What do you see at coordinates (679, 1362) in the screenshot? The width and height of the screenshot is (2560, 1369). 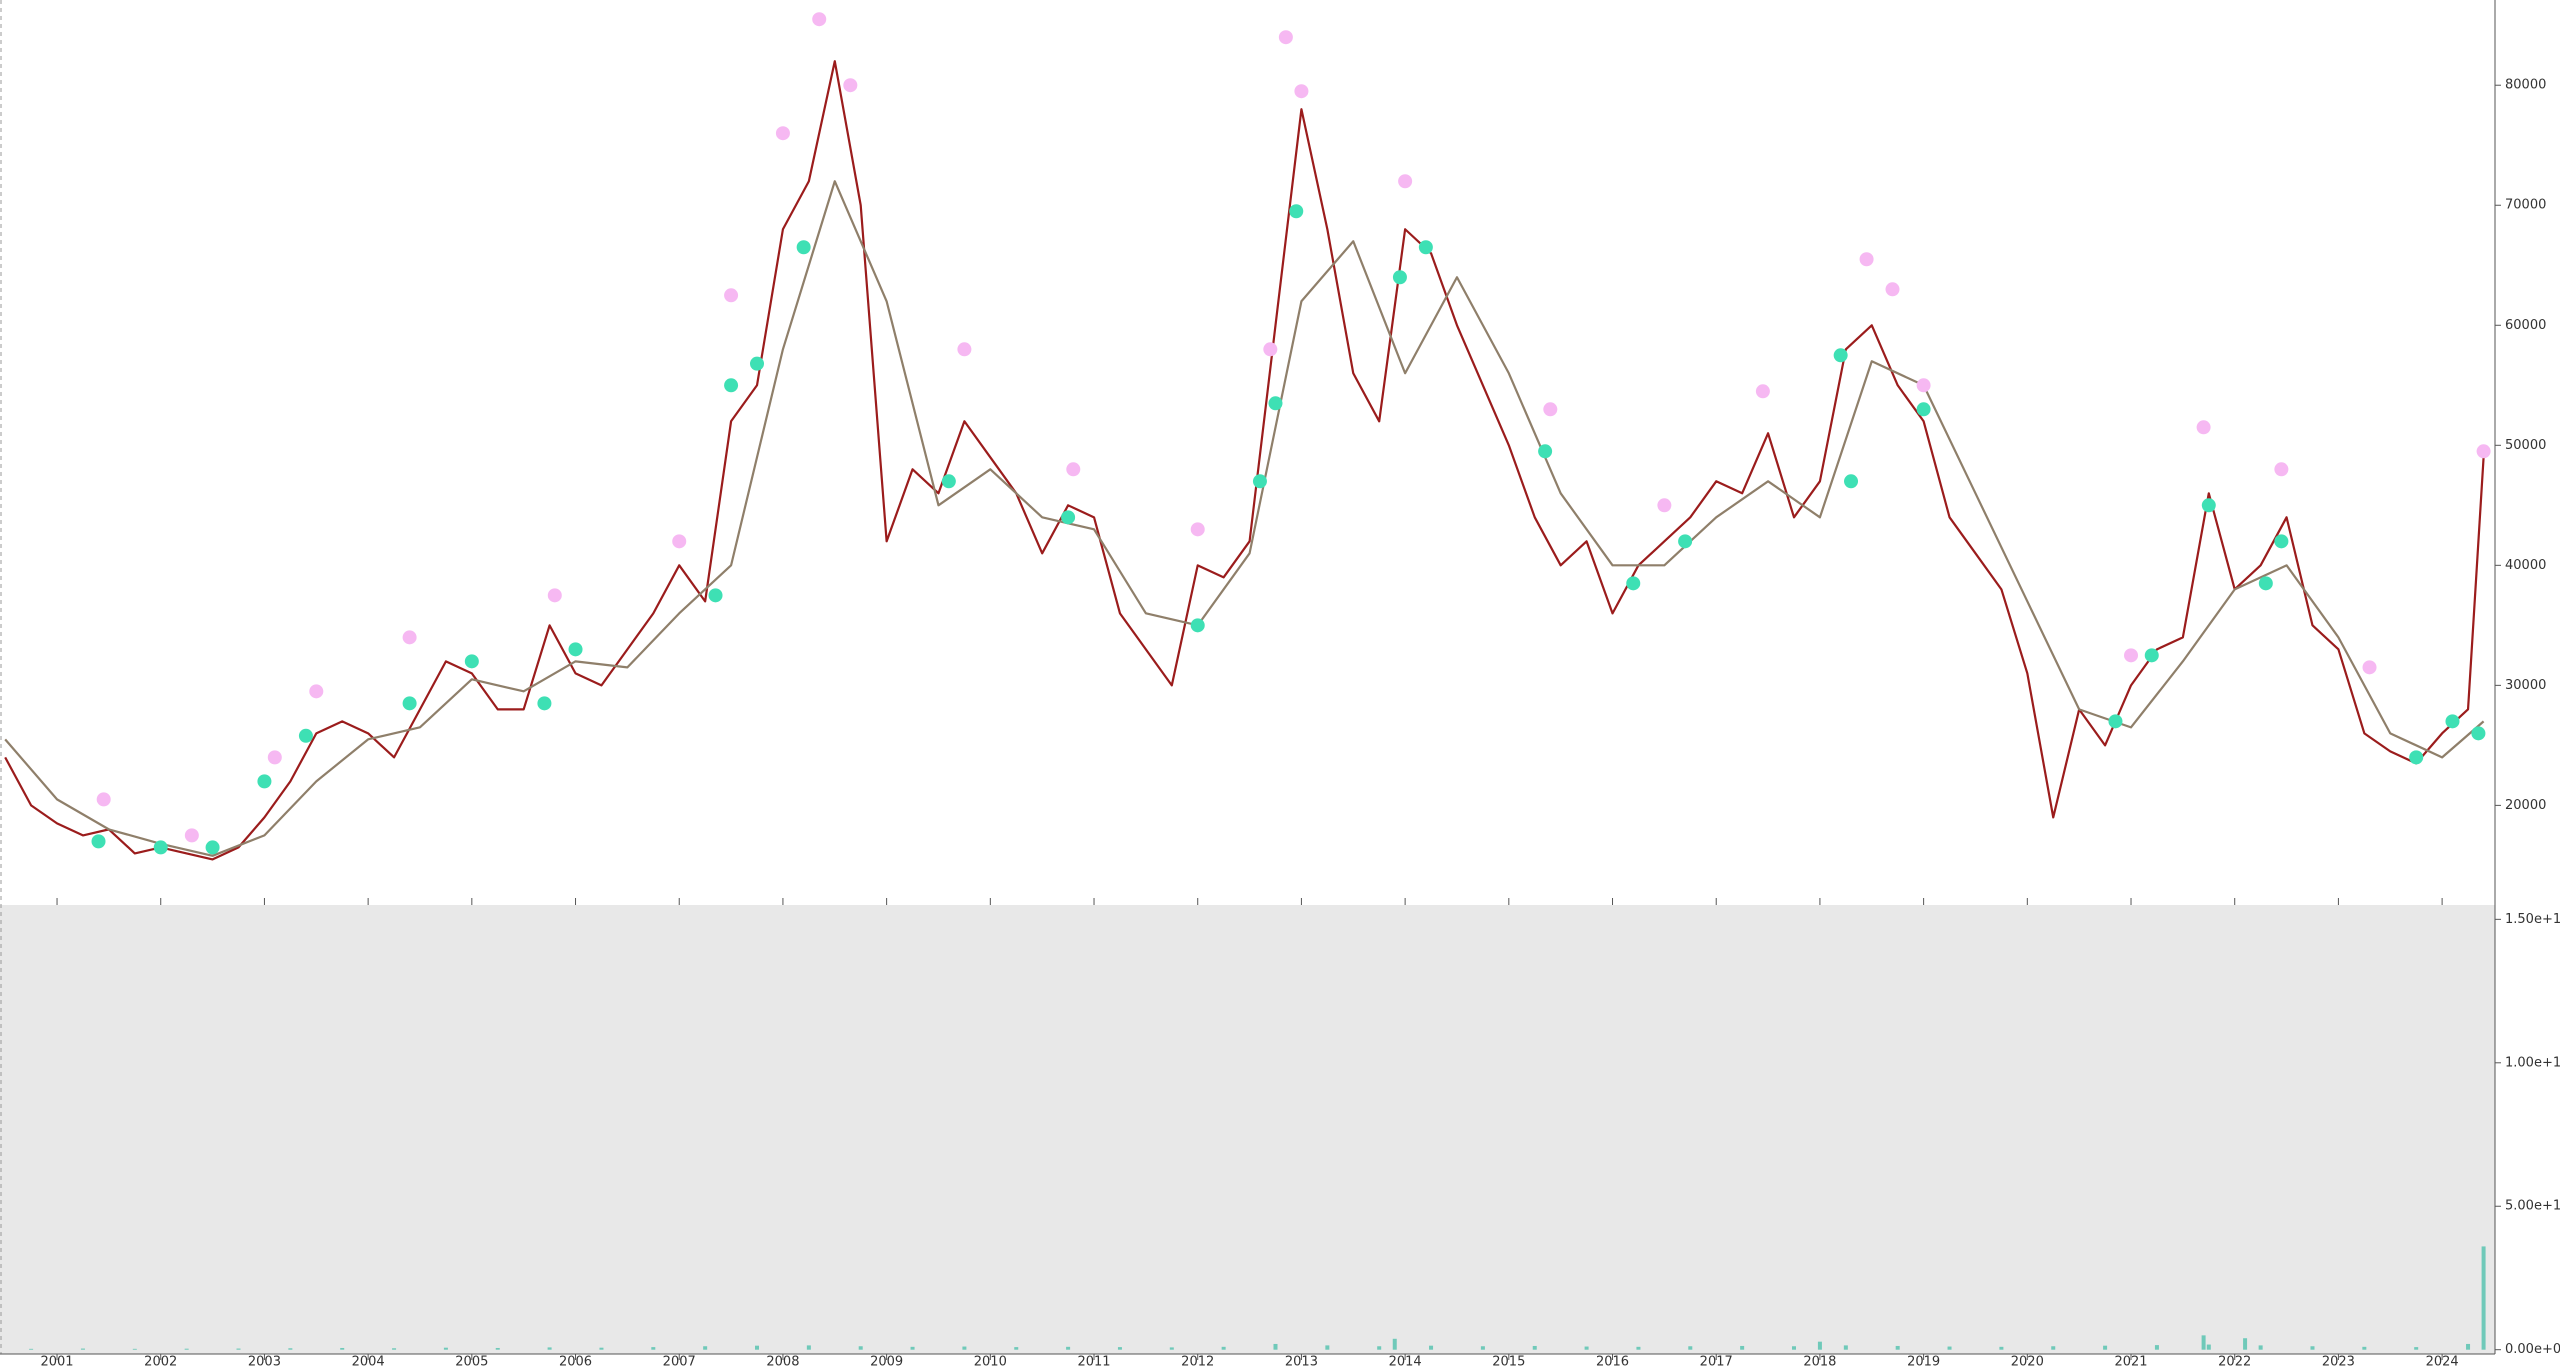 I see `x-tick-label: 2007` at bounding box center [679, 1362].